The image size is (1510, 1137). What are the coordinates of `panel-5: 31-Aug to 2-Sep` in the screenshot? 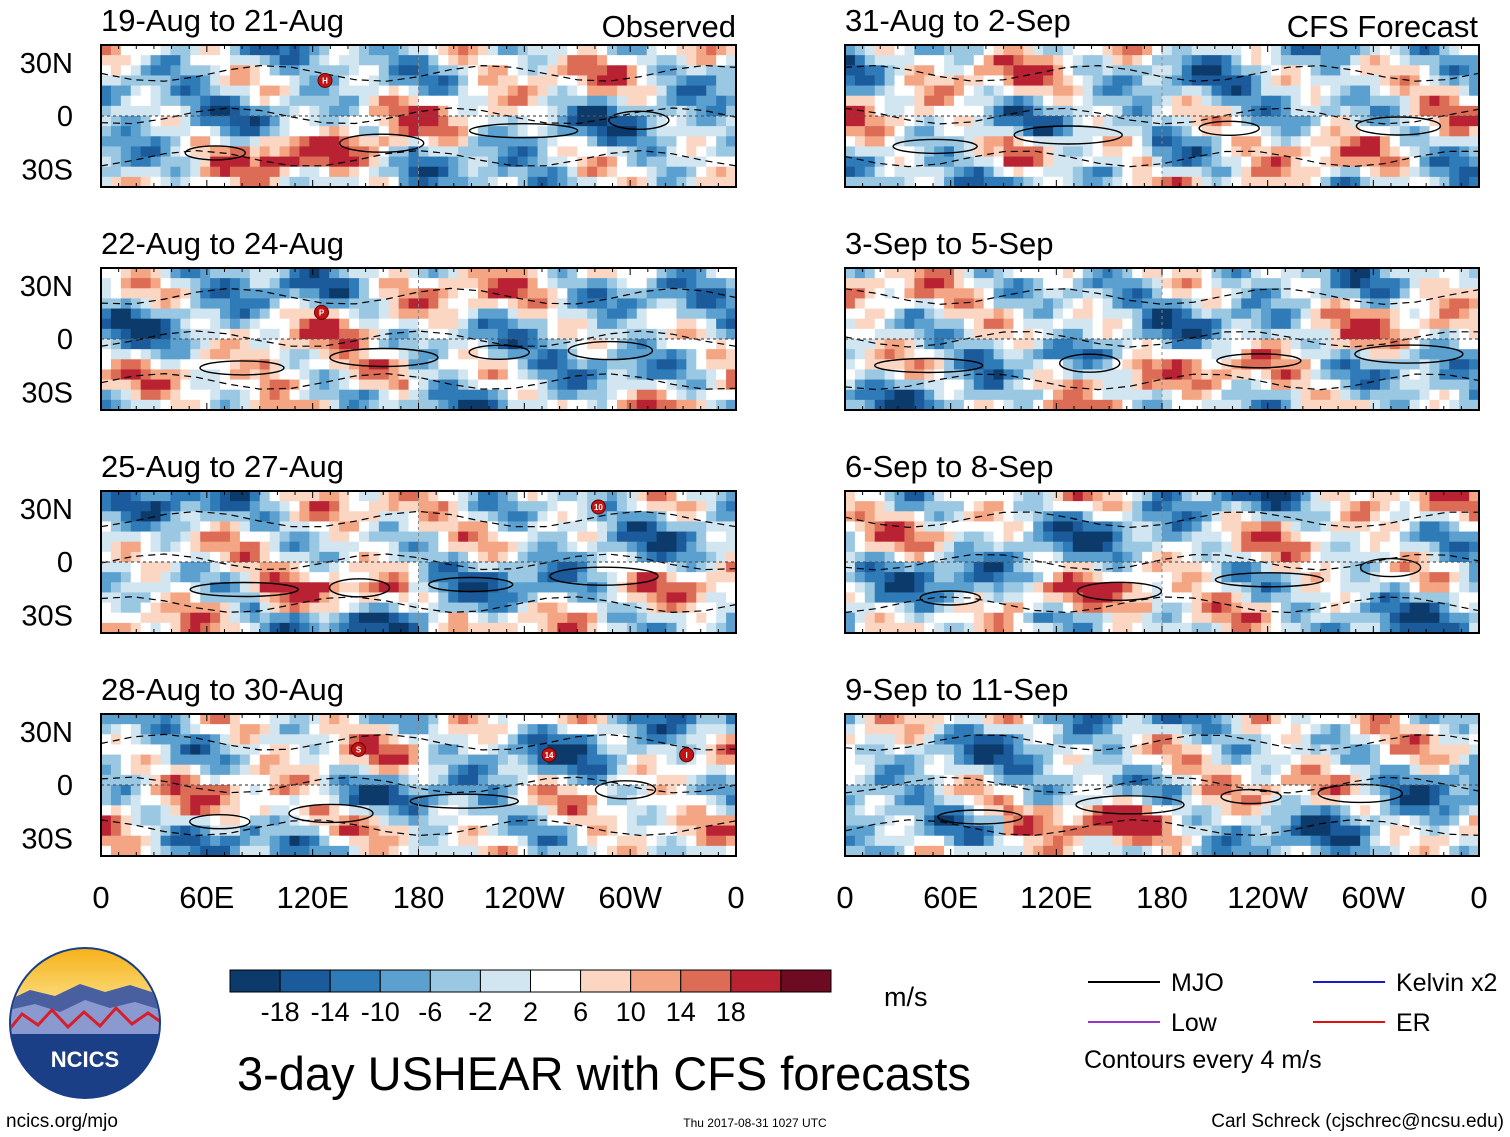 It's located at (1162, 95).